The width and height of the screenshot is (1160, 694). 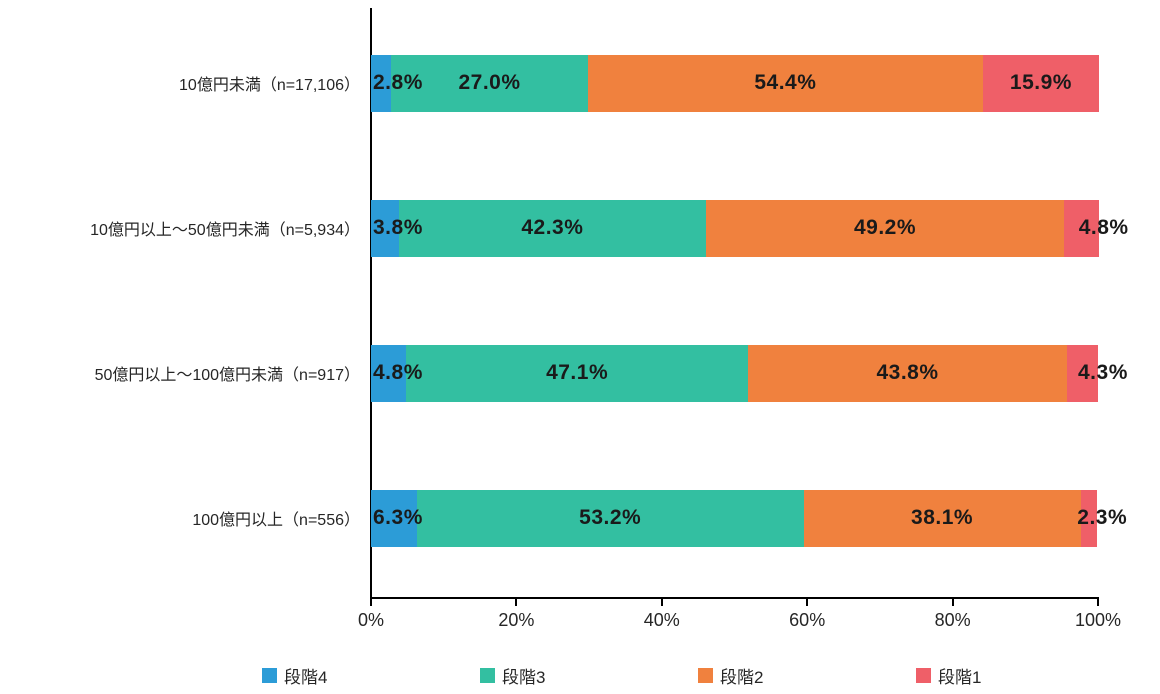 I want to click on legend-item-段階2: 段階2, so click(x=730, y=675).